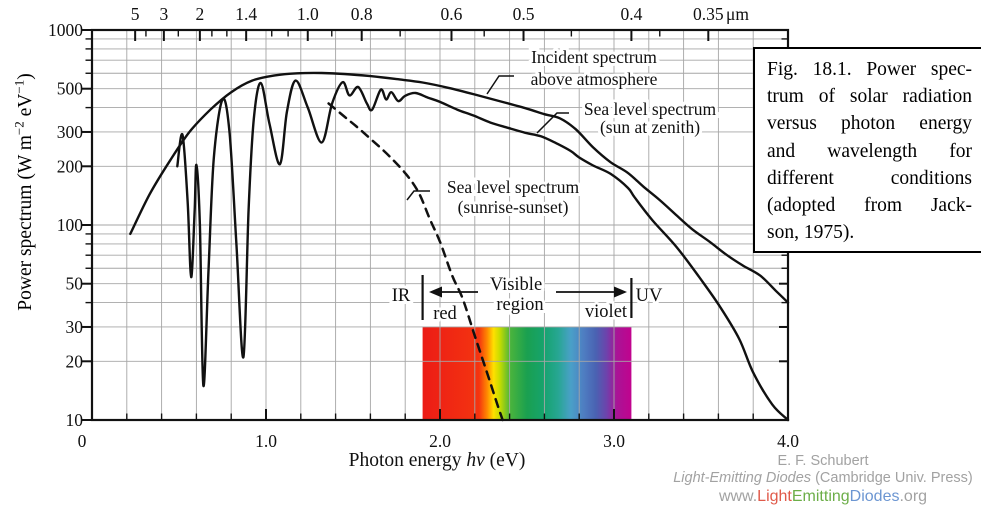 The height and width of the screenshot is (510, 981). I want to click on url-diodes: Diodes, so click(874, 496).